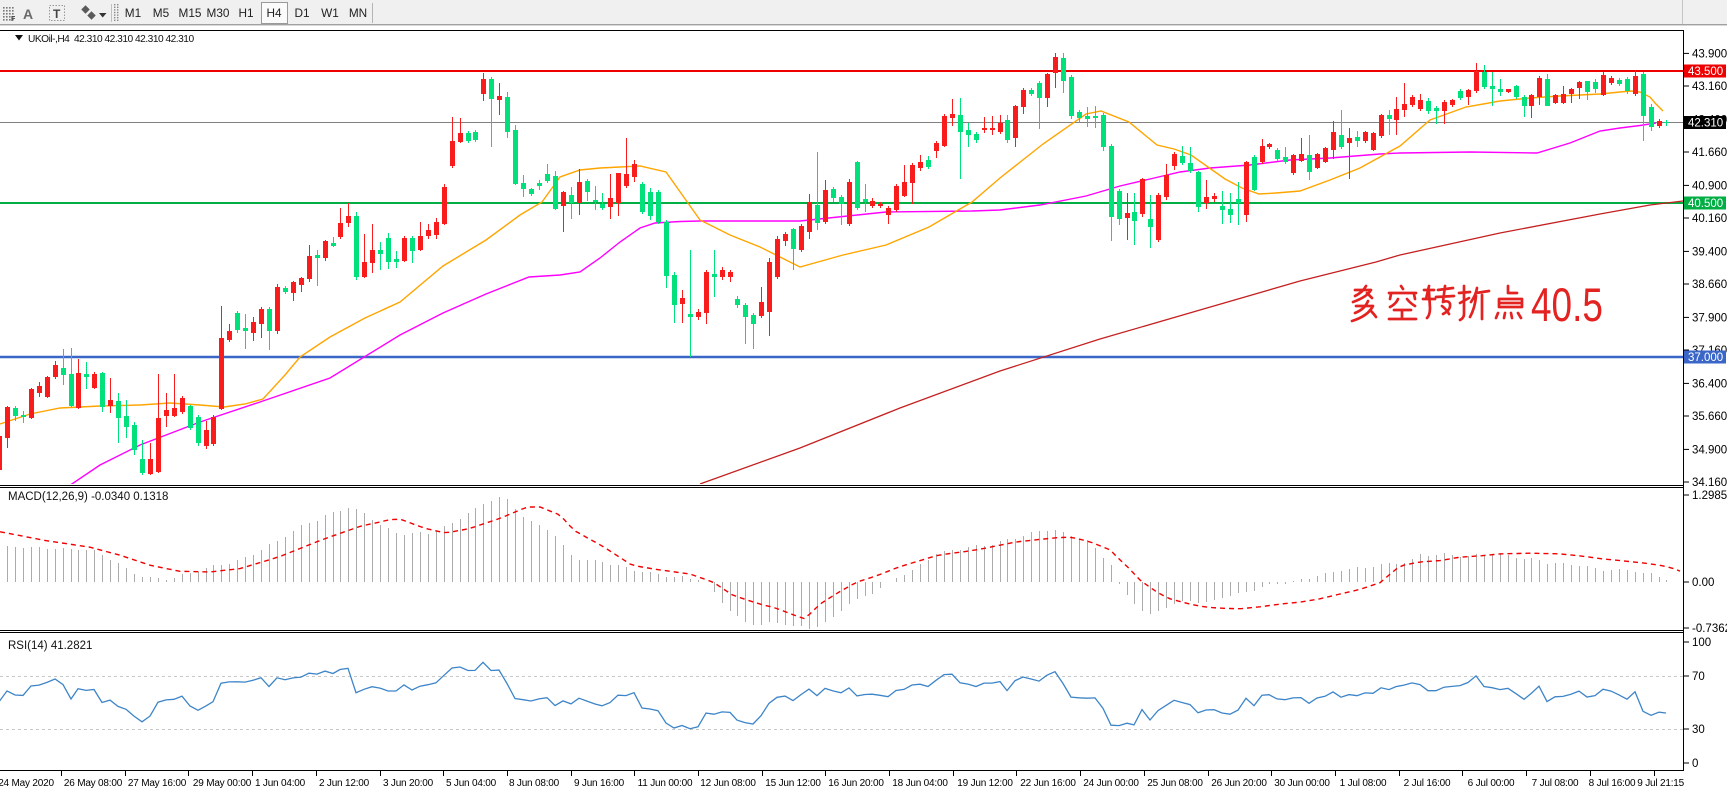  Describe the element at coordinates (1709, 219) in the screenshot. I see `svg-text: 40.160` at that location.